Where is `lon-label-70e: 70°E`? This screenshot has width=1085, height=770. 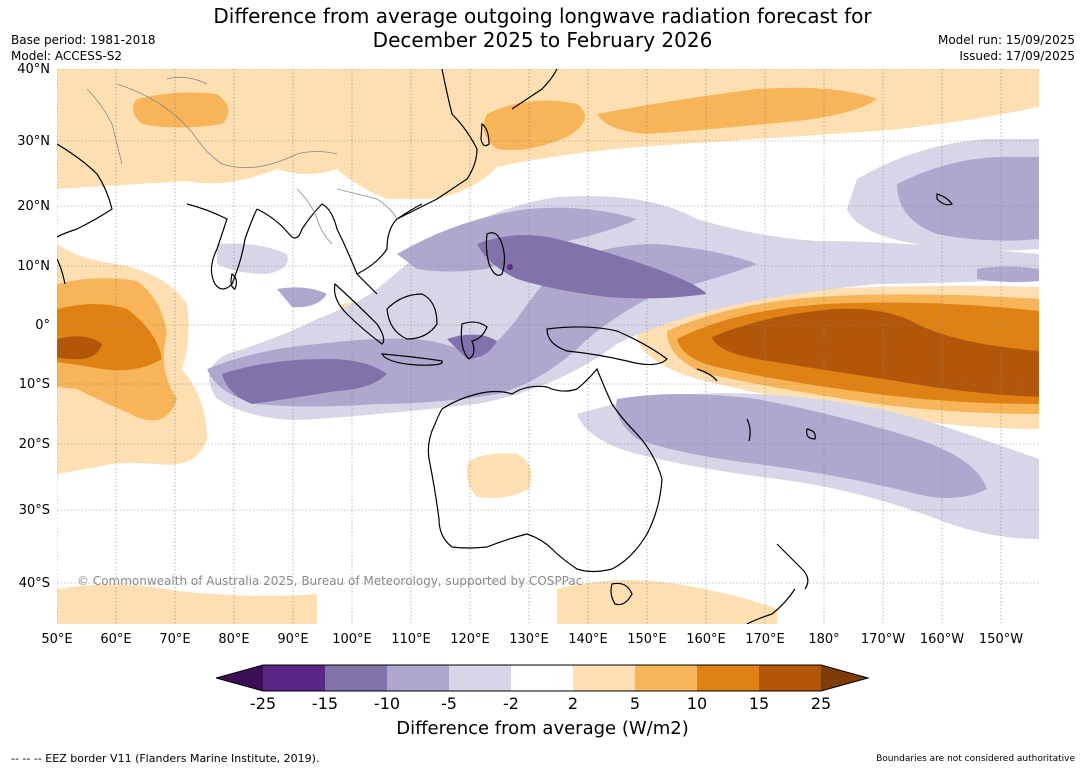
lon-label-70e: 70°E is located at coordinates (175, 639).